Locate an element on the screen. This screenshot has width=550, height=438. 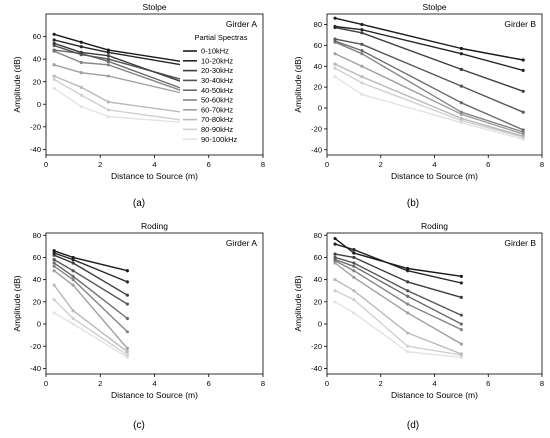
legend-label: 0-10kHz is located at coordinates (215, 51).